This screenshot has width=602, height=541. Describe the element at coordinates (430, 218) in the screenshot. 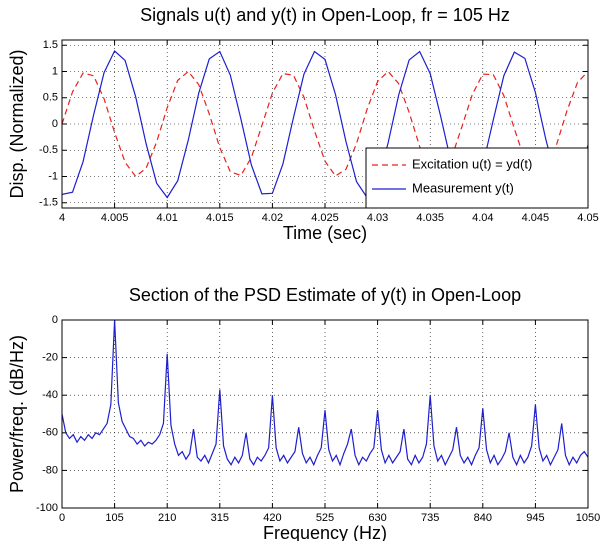

I see `x-tick-label: 4.035` at that location.